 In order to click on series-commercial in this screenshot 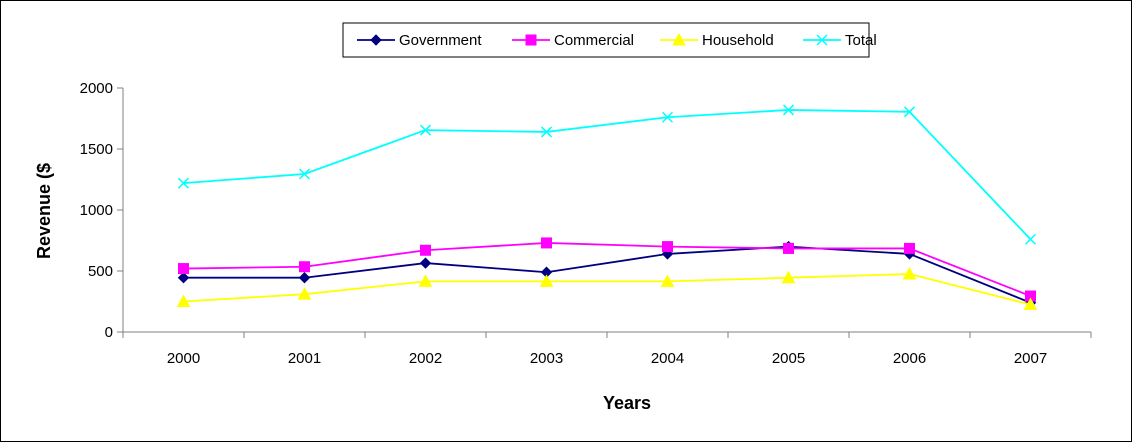, I will do `click(607, 269)`.